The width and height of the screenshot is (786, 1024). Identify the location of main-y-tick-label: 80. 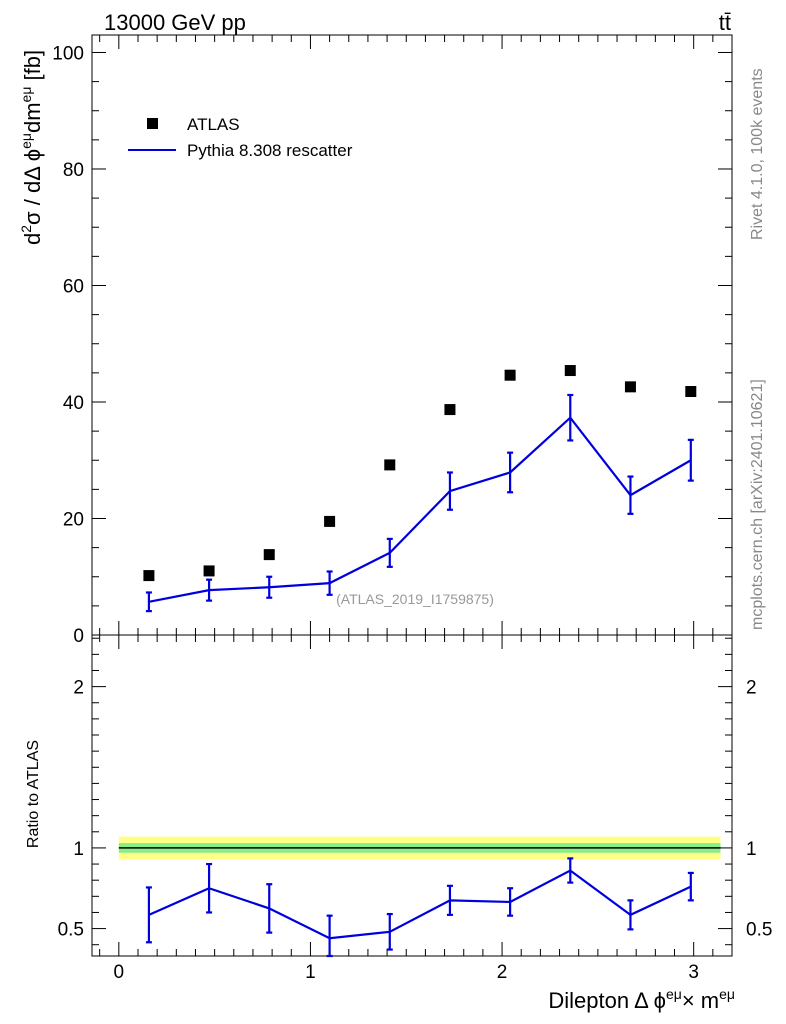
(73, 170).